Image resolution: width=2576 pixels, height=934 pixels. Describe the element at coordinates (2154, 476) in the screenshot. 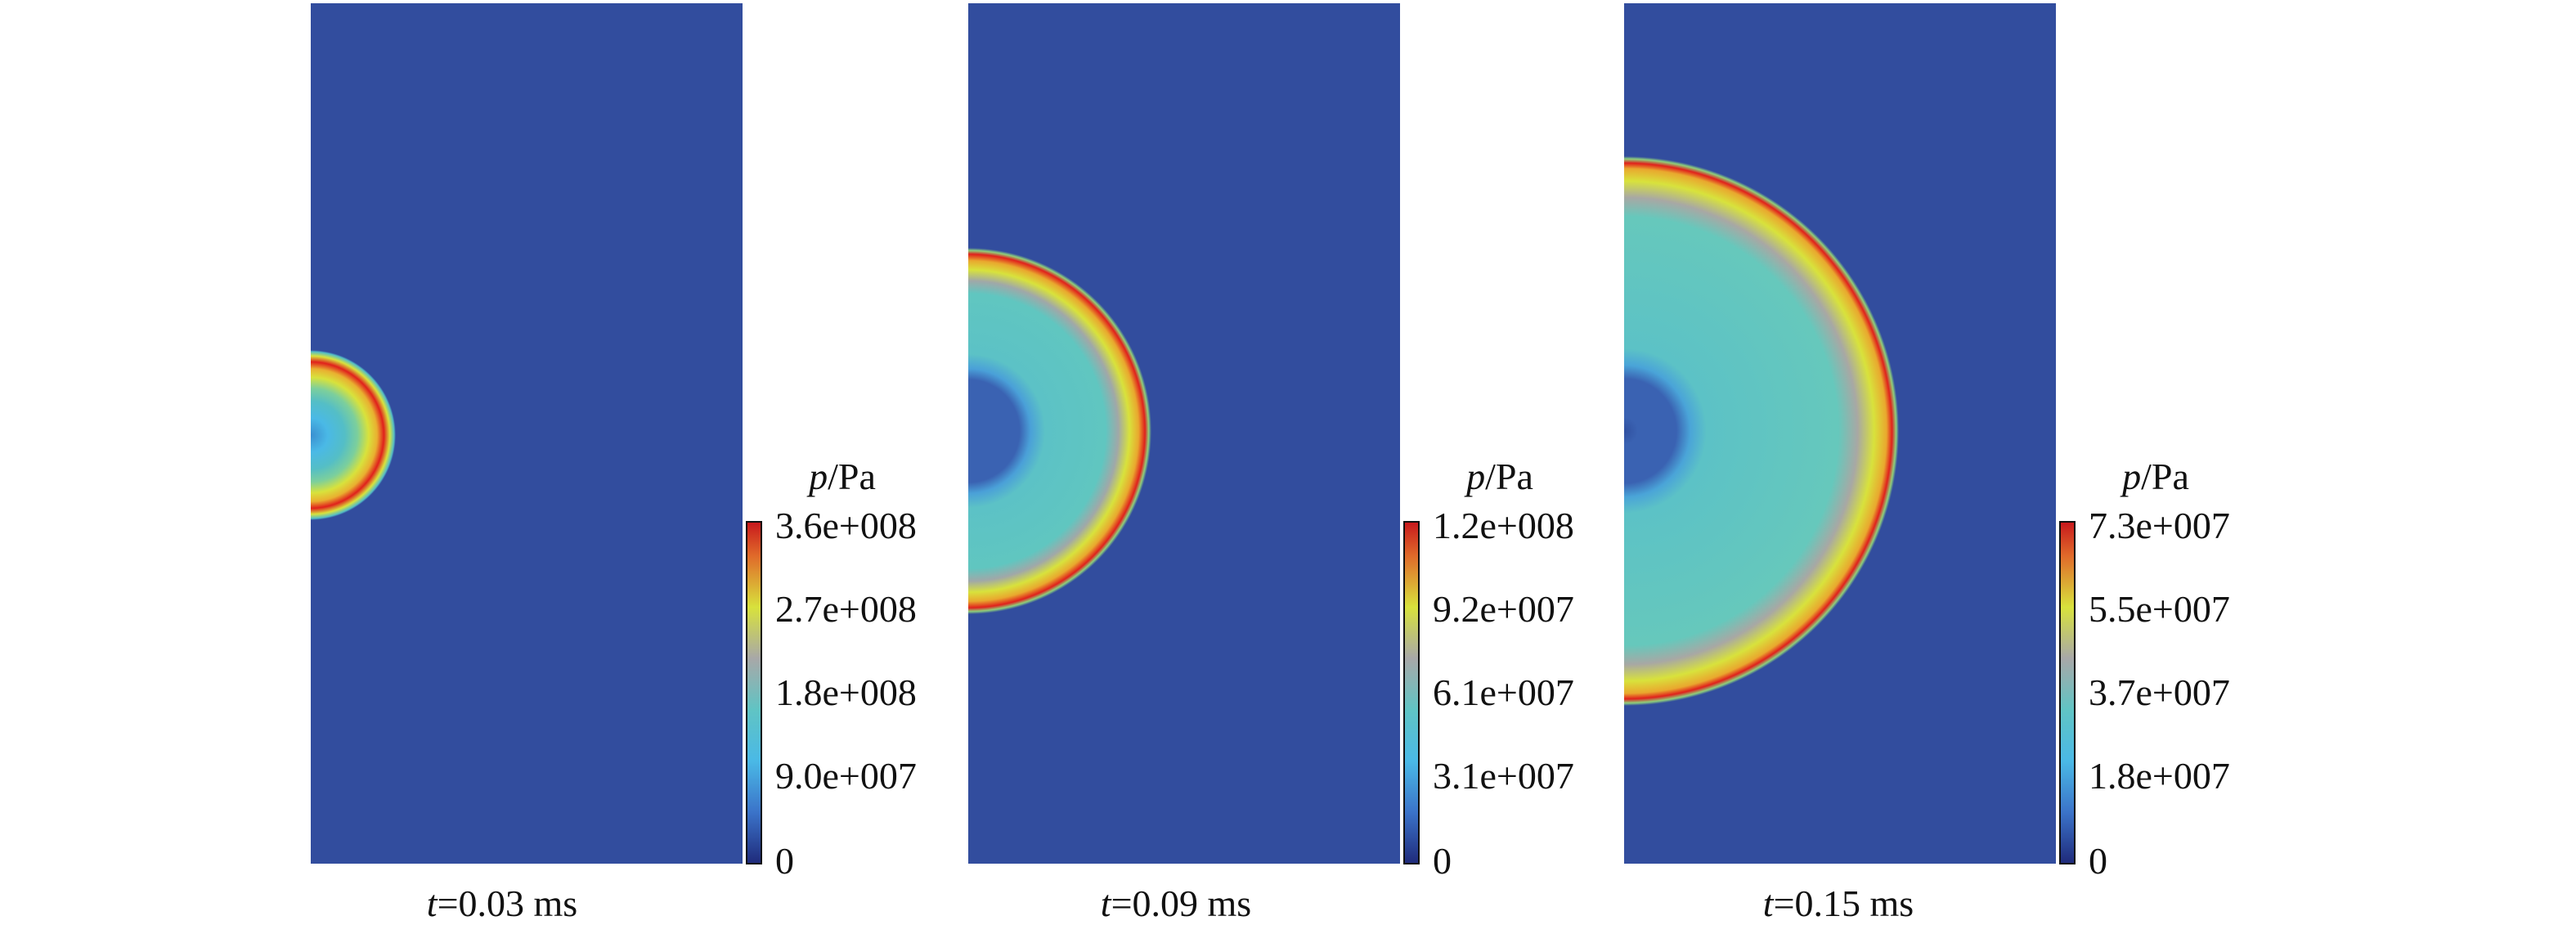

I see `colorbar-unit-3: p/Pa` at that location.